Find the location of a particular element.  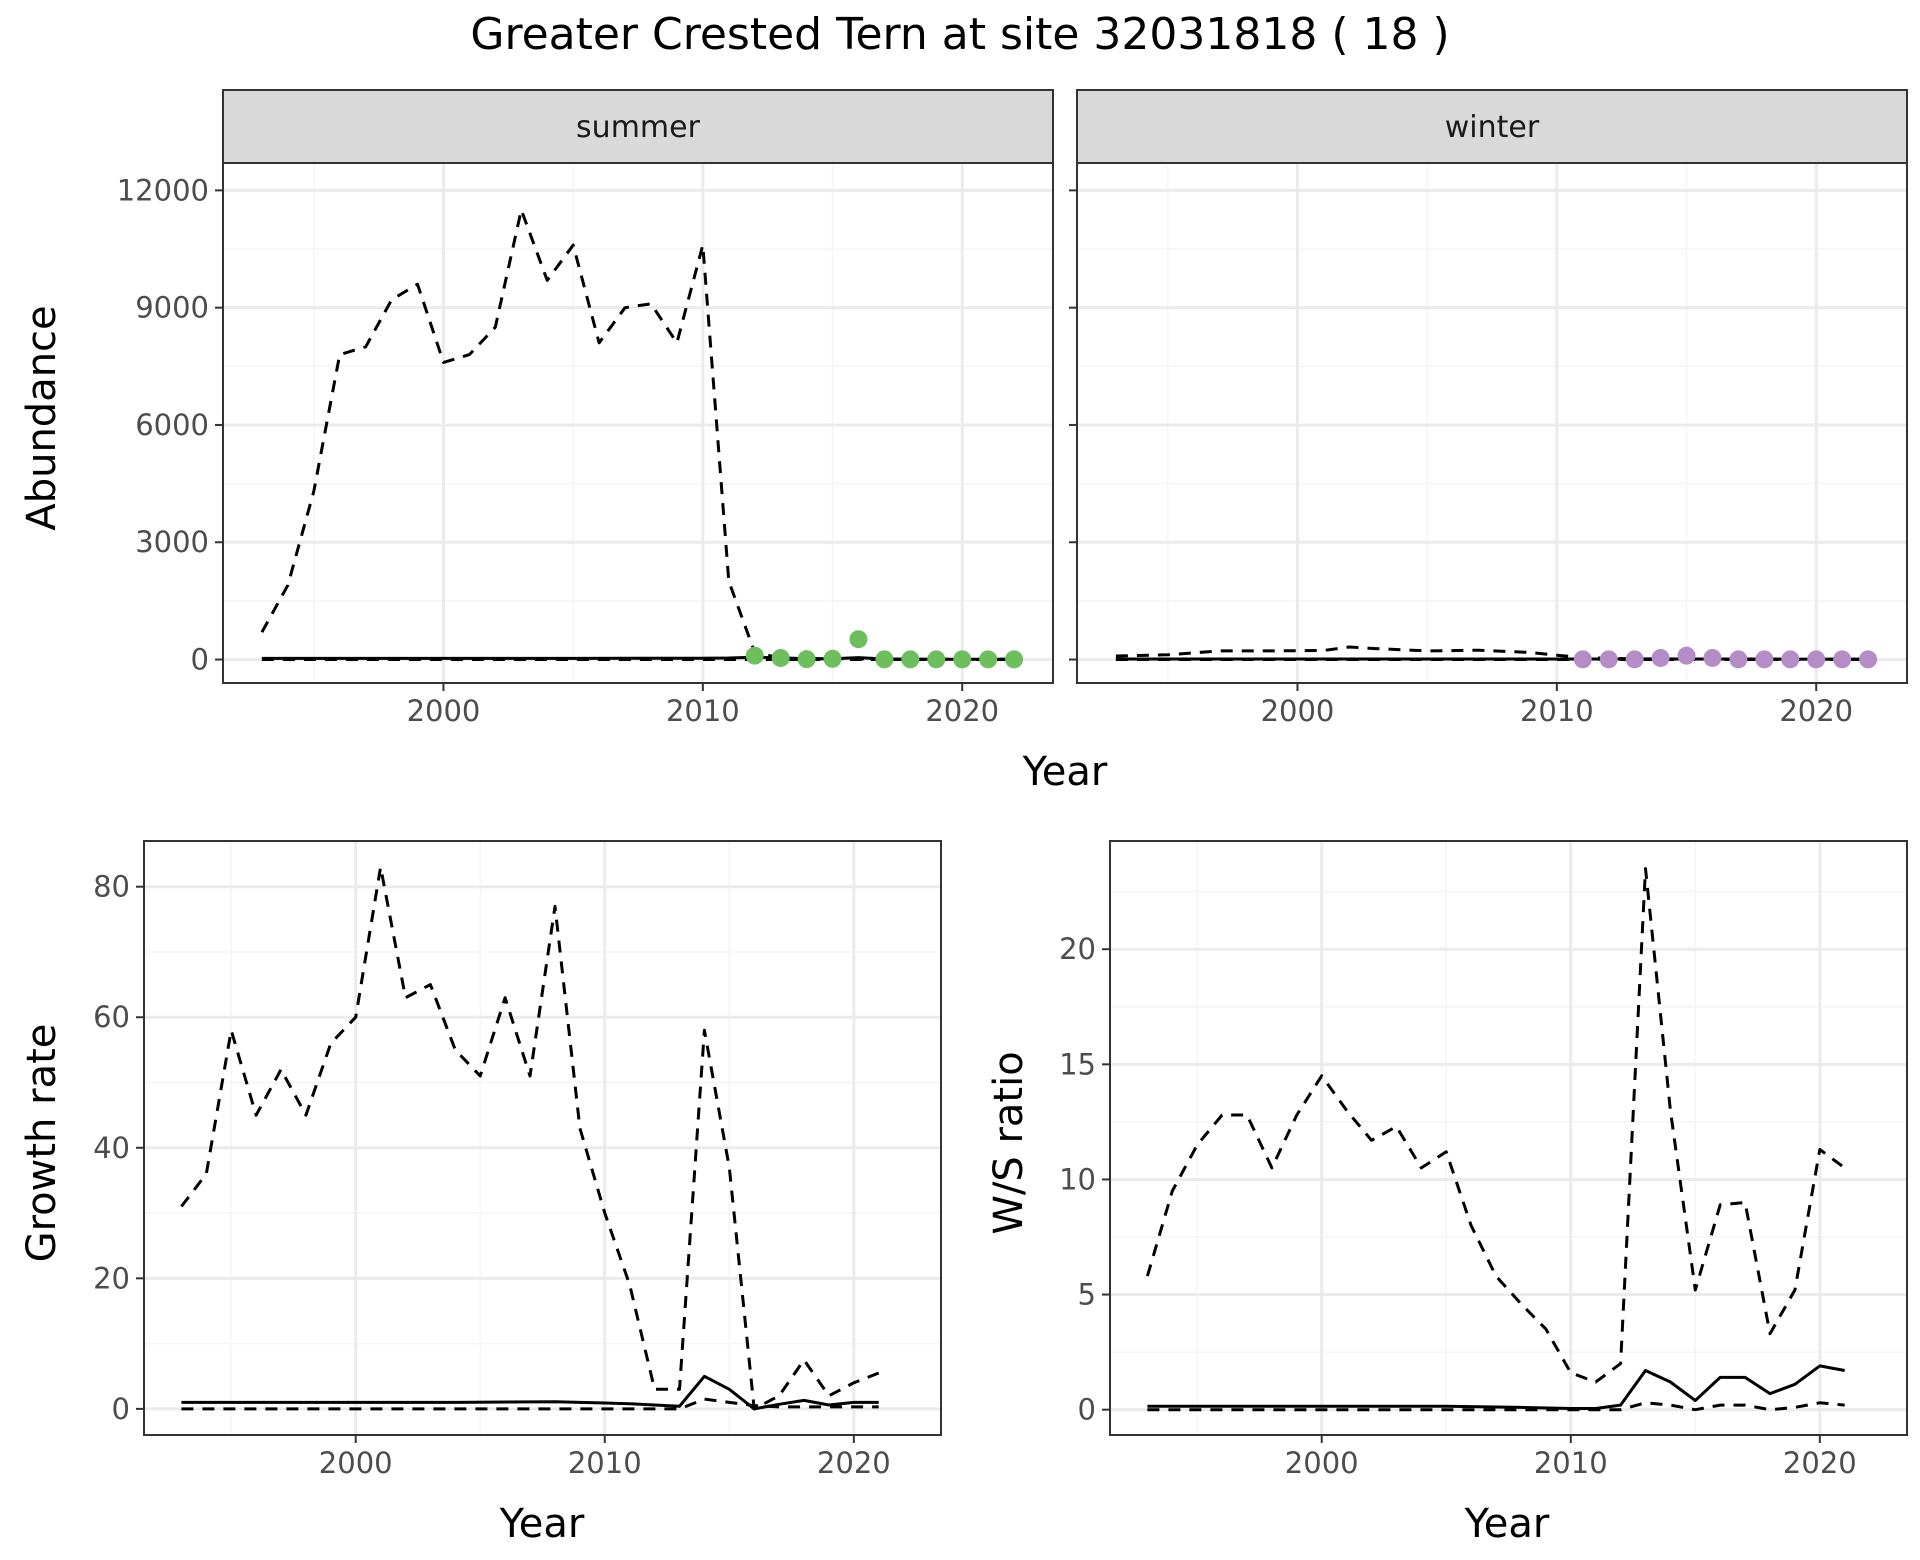

ratio-y-tick-label: 15 is located at coordinates (1077, 1064).